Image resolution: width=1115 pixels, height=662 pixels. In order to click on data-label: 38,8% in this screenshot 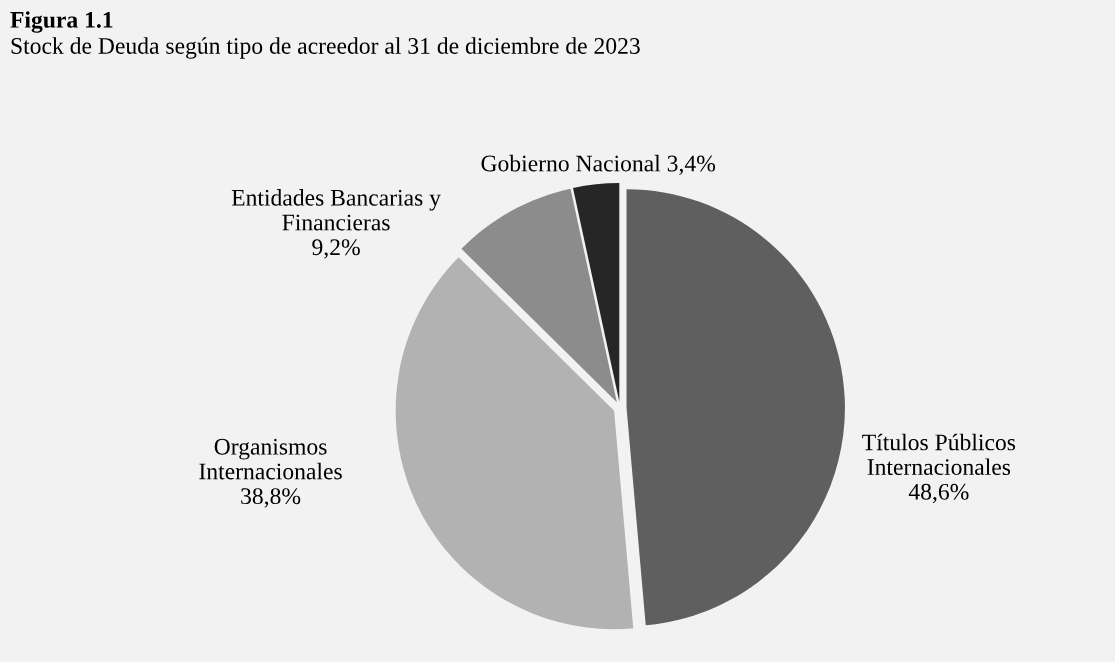, I will do `click(271, 498)`.